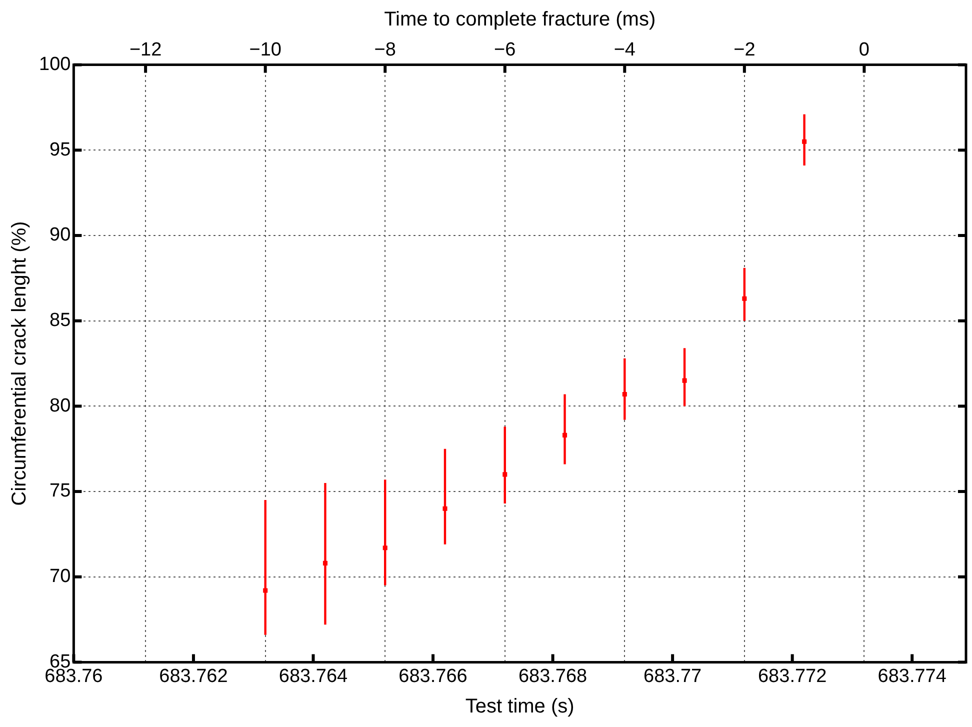 Image resolution: width=972 pixels, height=727 pixels. What do you see at coordinates (60, 321) in the screenshot?
I see `y-tick-label: 85` at bounding box center [60, 321].